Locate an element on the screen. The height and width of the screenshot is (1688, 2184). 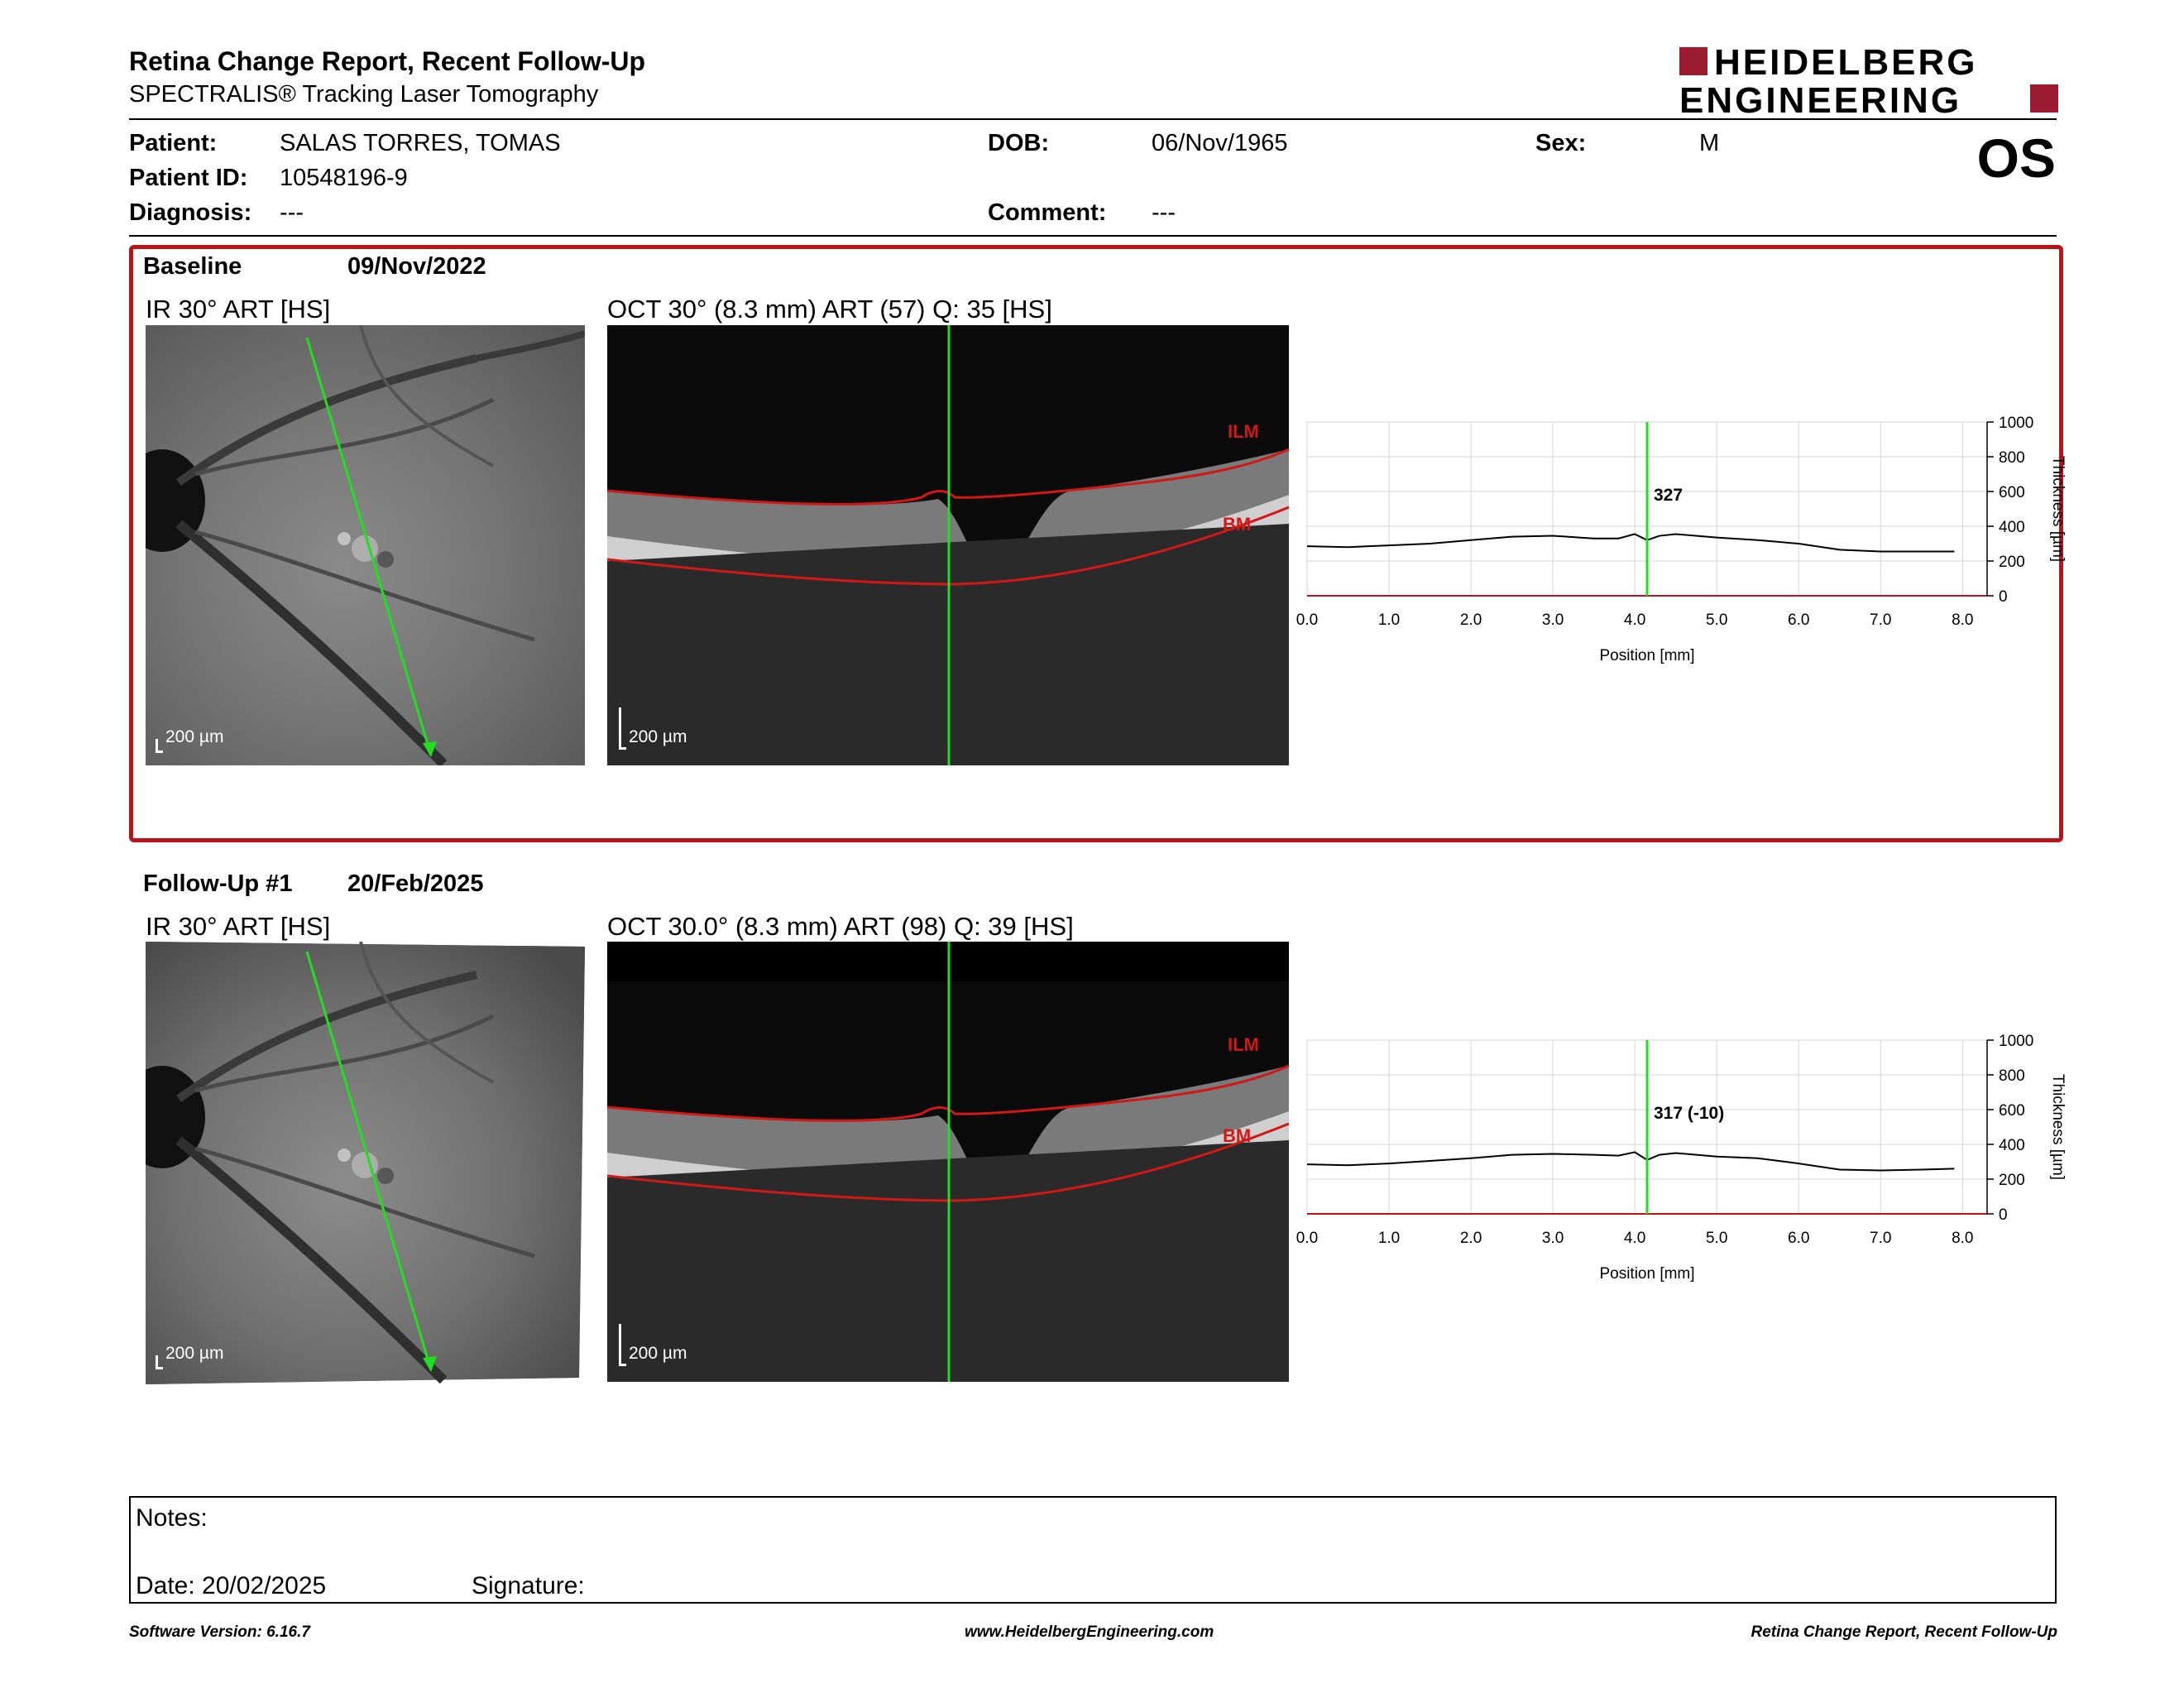
footer-report-name: Retina Change Report, Recent Follow-Up is located at coordinates (1904, 1632).